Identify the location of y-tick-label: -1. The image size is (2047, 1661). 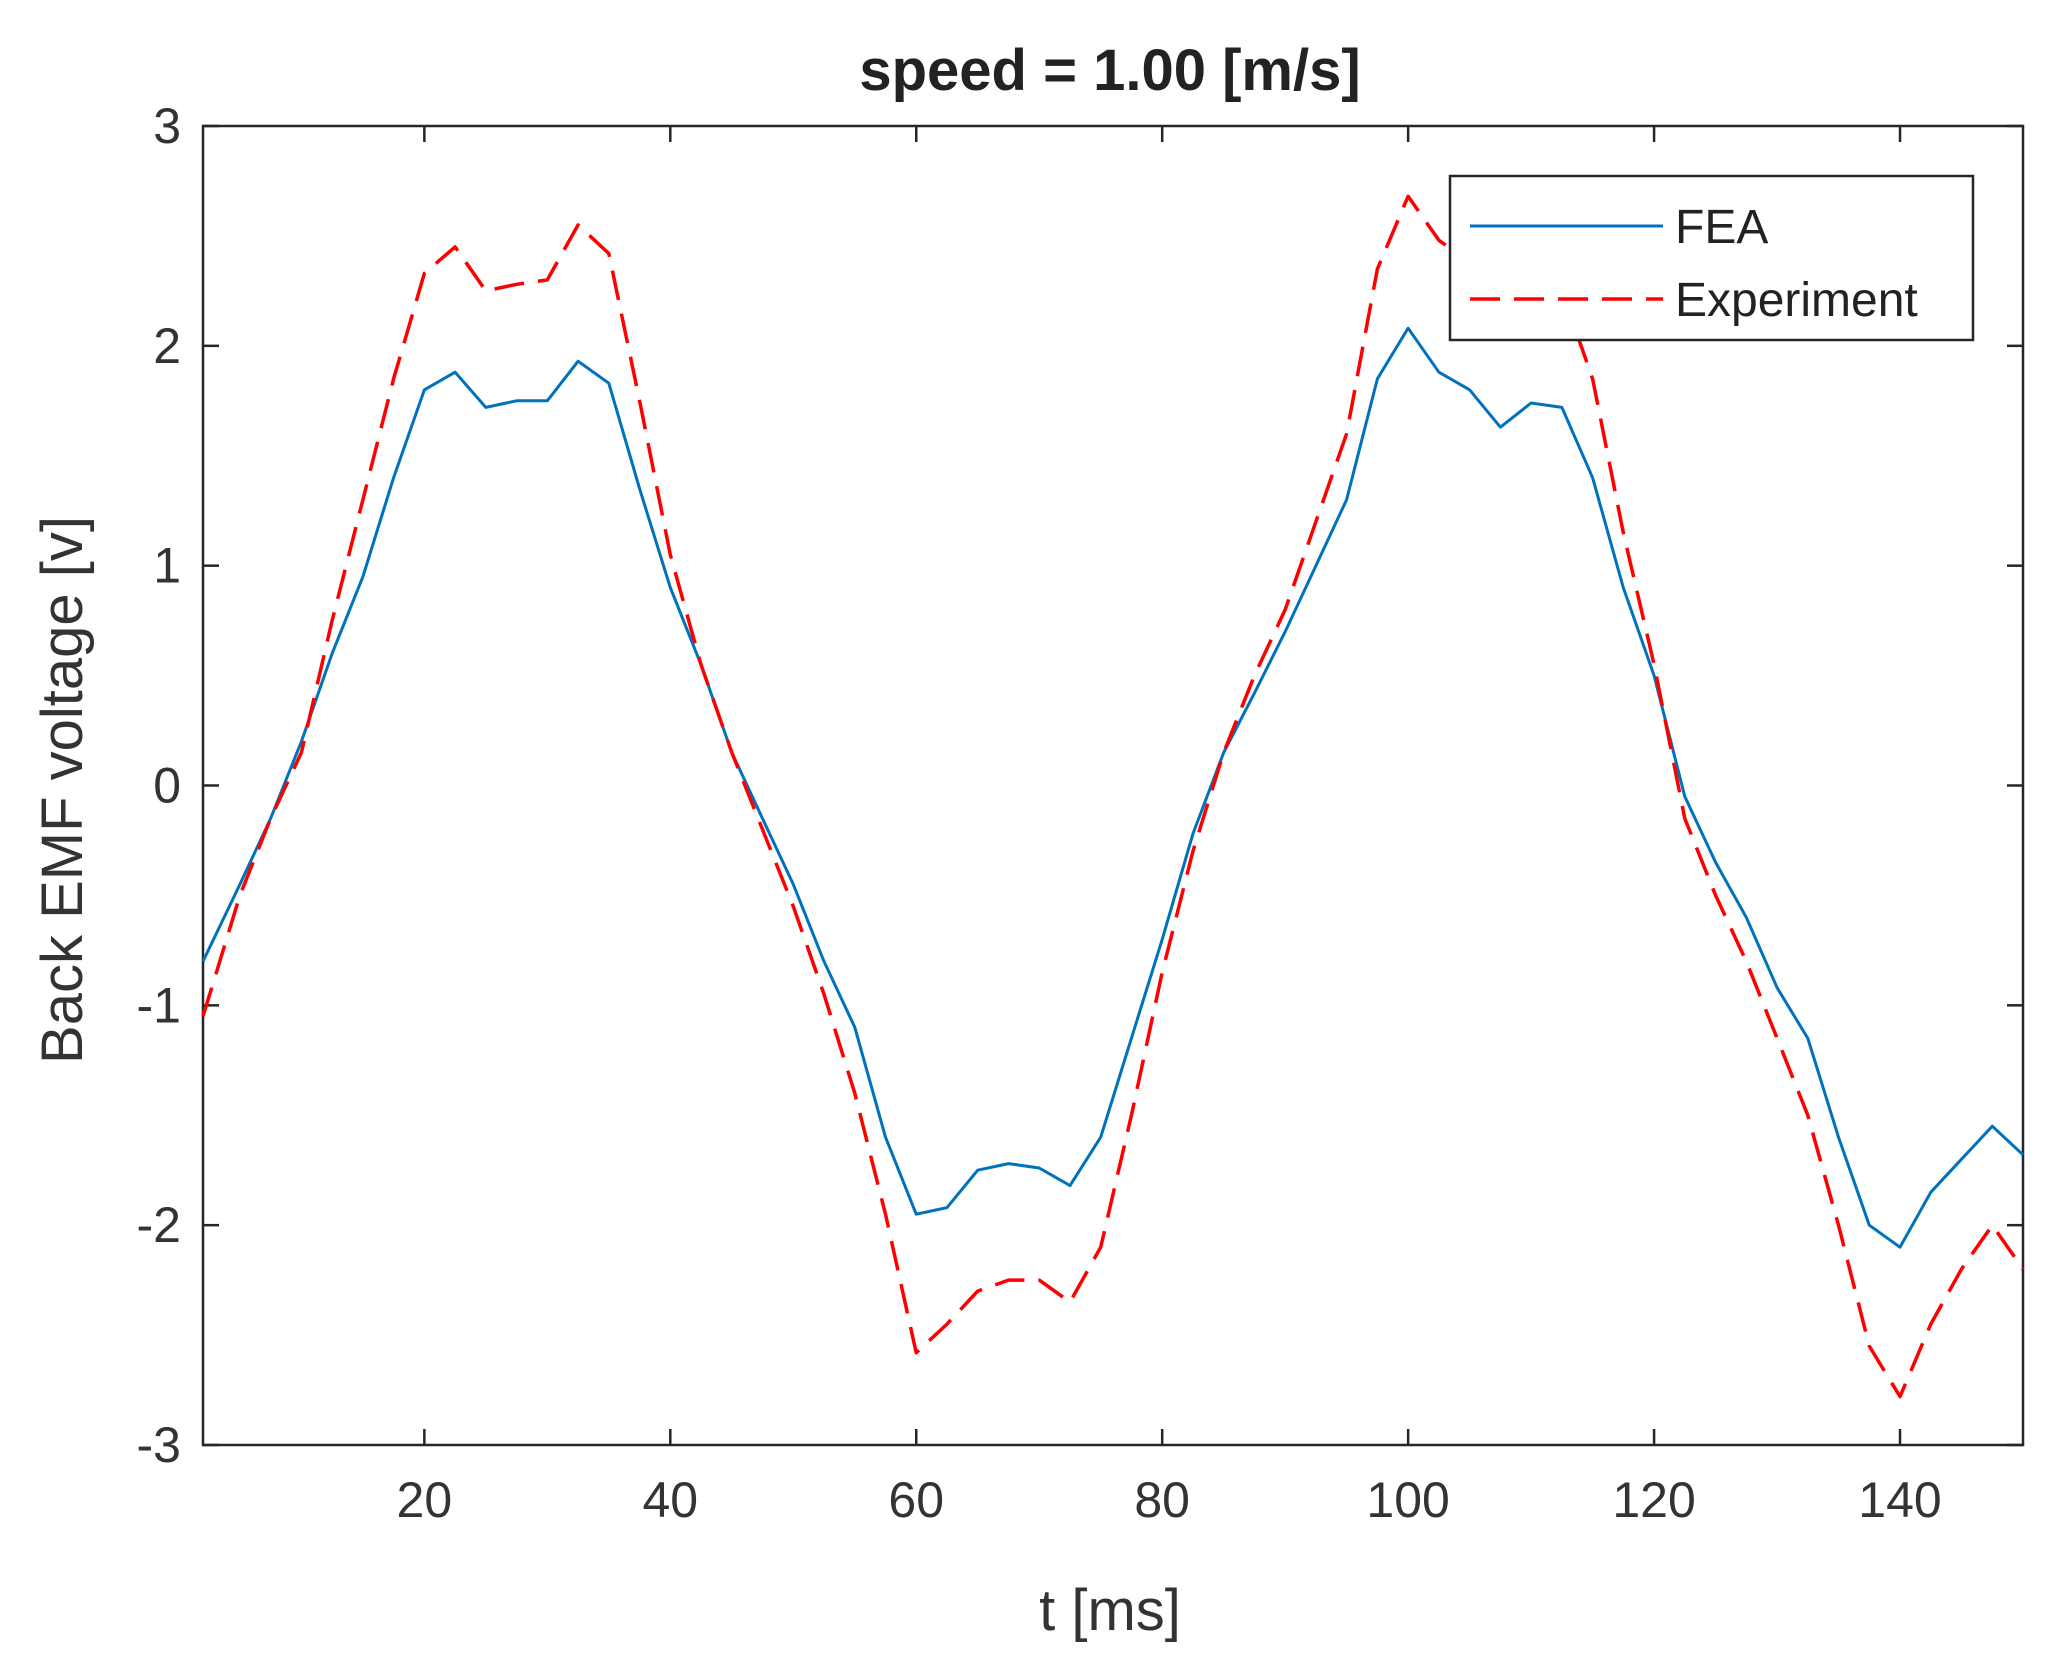
(159, 1005).